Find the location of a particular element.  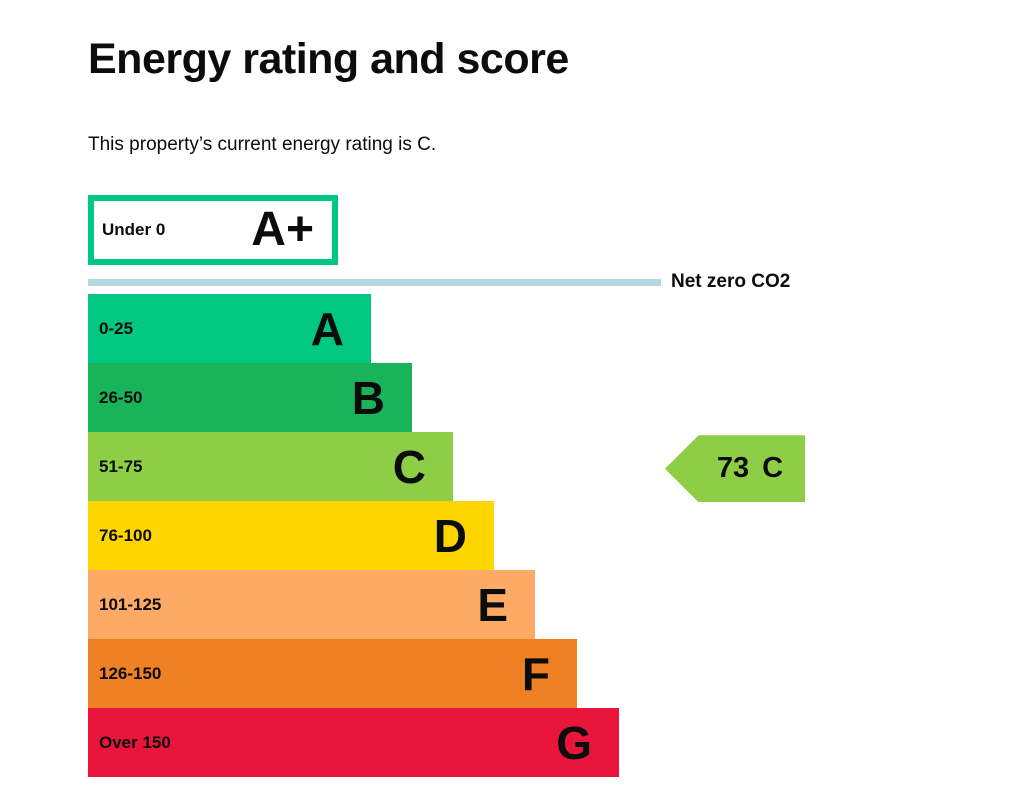

rating-band-a: 0-25 A is located at coordinates (229, 329).